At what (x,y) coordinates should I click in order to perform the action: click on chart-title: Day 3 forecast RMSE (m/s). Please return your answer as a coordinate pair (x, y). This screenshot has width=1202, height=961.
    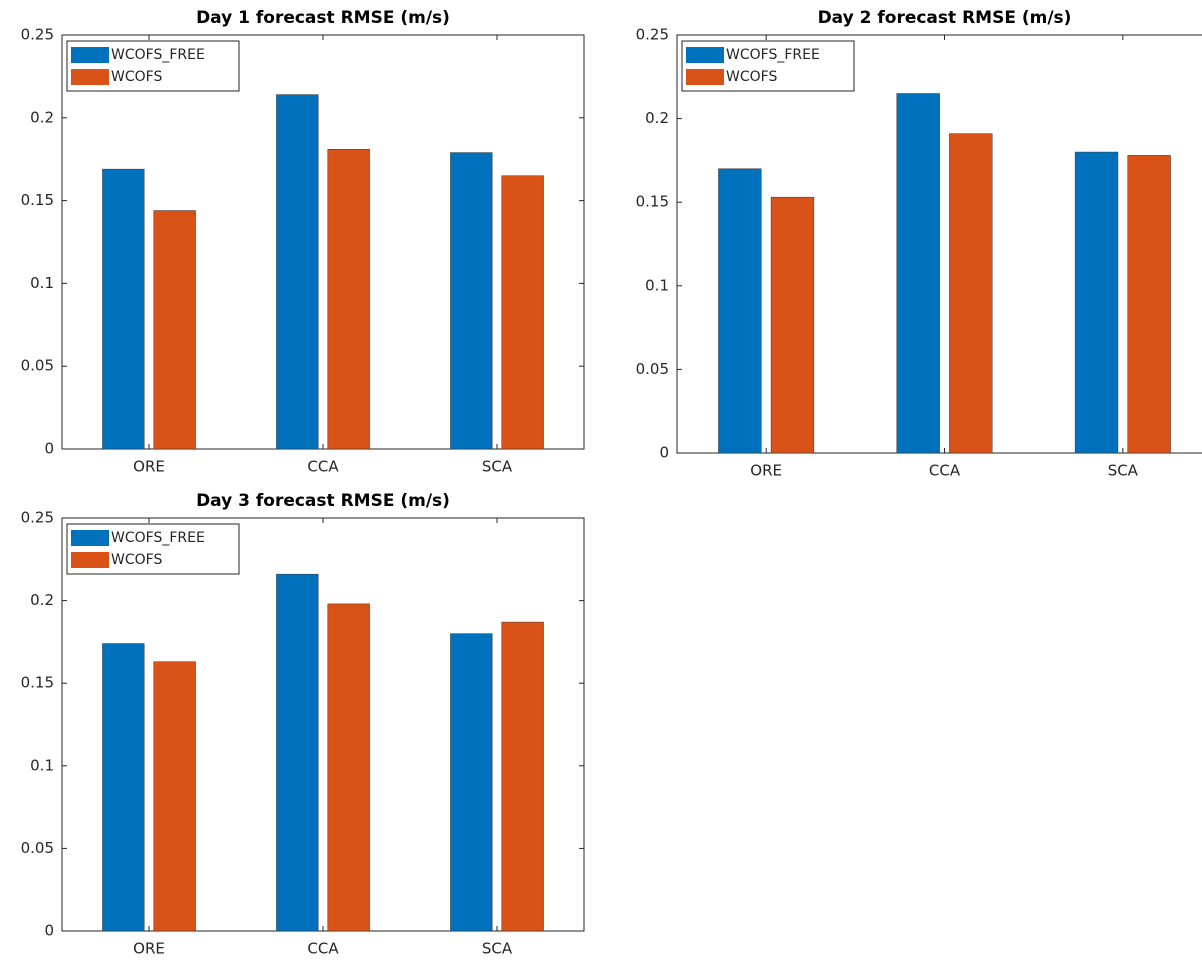
    Looking at the image, I should click on (323, 501).